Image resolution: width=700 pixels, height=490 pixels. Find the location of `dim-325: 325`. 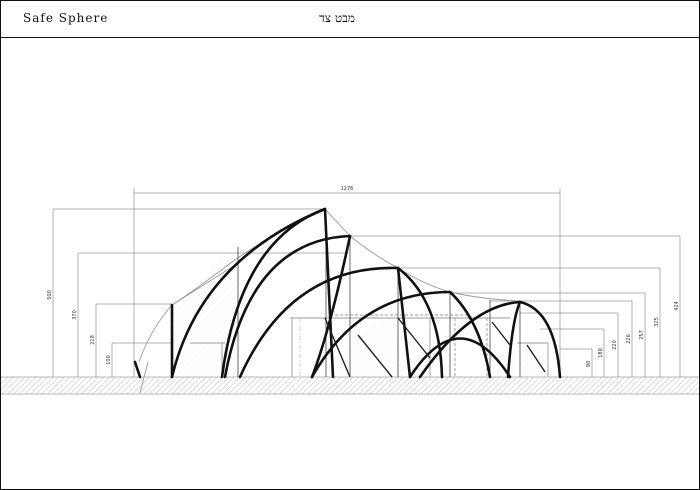

dim-325: 325 is located at coordinates (657, 322).